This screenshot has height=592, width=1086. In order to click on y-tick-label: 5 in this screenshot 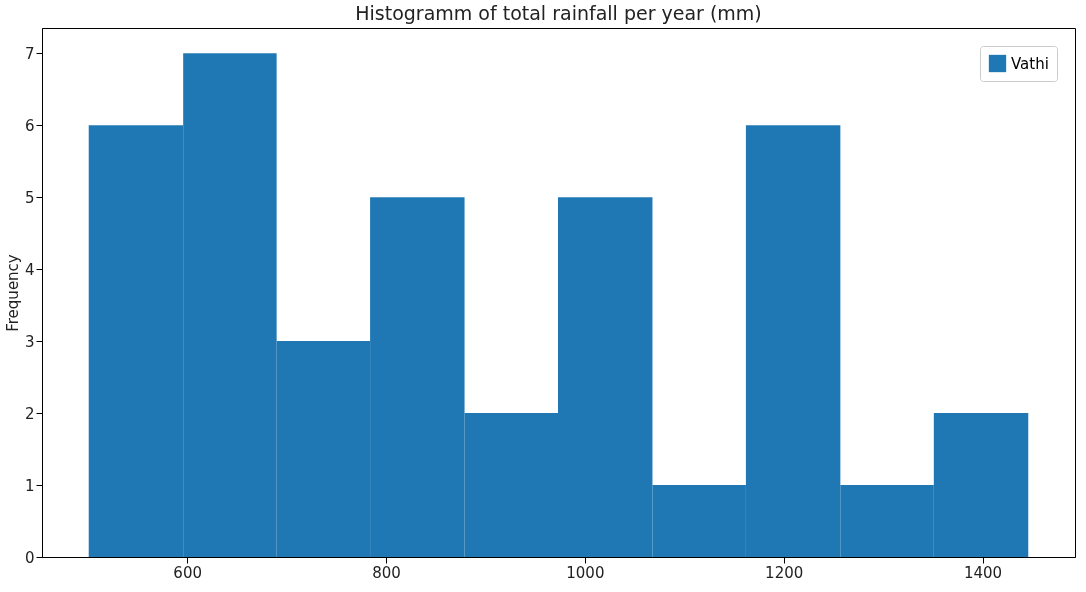, I will do `click(29, 197)`.